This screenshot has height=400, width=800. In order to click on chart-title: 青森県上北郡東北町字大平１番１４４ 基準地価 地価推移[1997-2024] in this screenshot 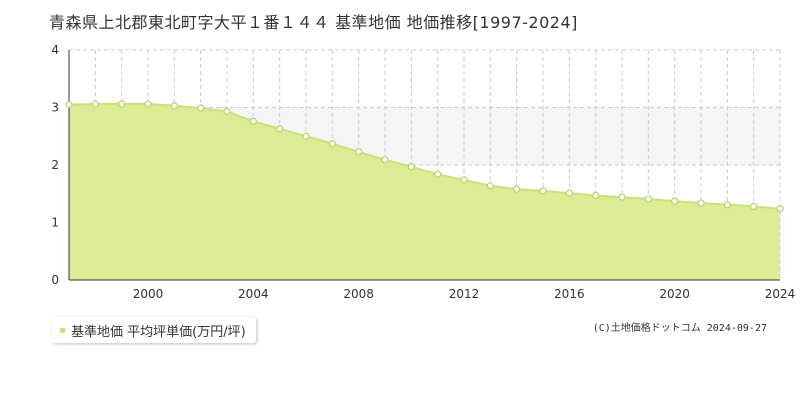, I will do `click(313, 22)`.